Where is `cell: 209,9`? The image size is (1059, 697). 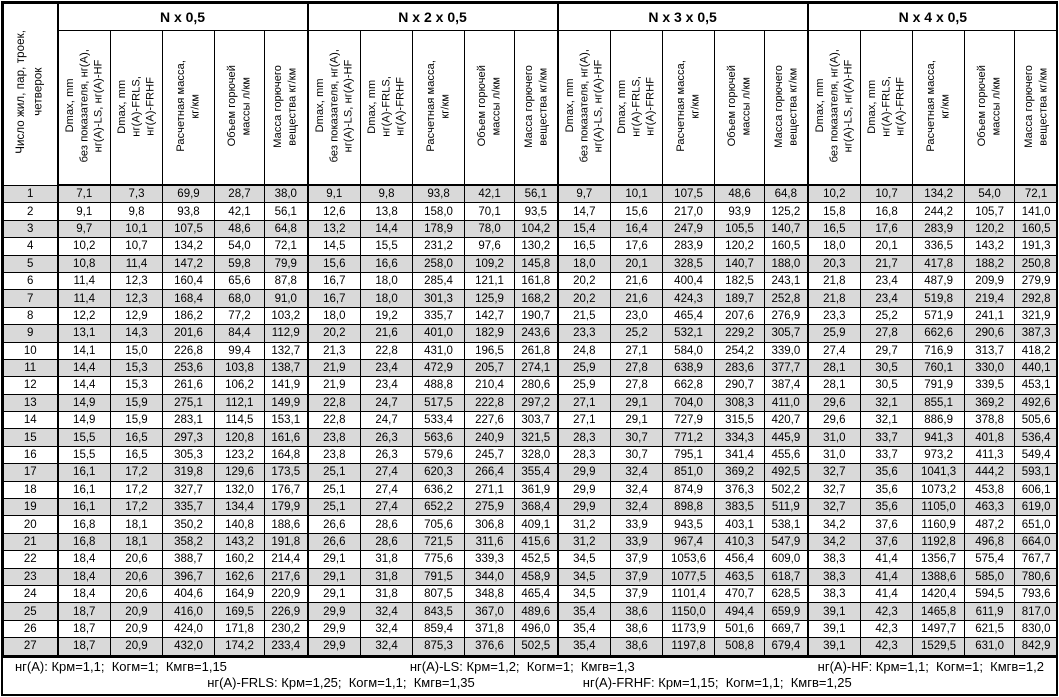 cell: 209,9 is located at coordinates (990, 281).